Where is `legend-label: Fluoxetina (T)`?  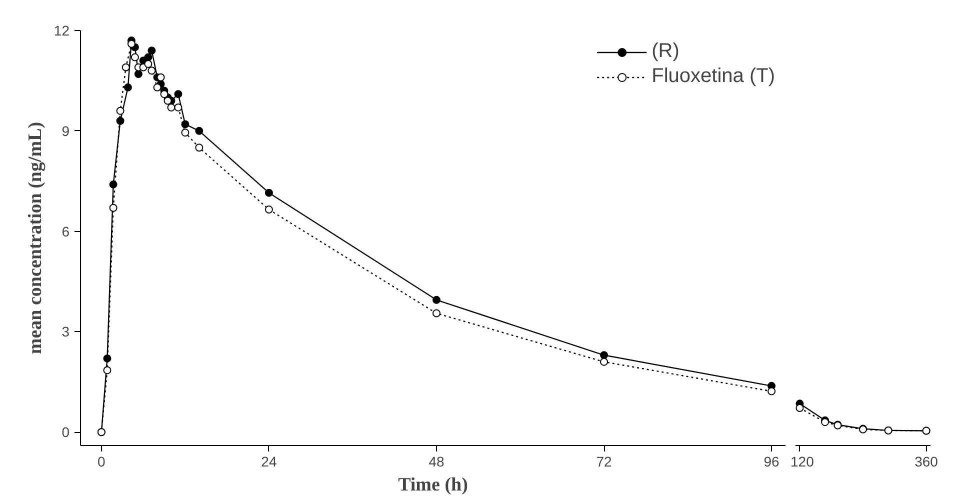
legend-label: Fluoxetina (T) is located at coordinates (713, 76).